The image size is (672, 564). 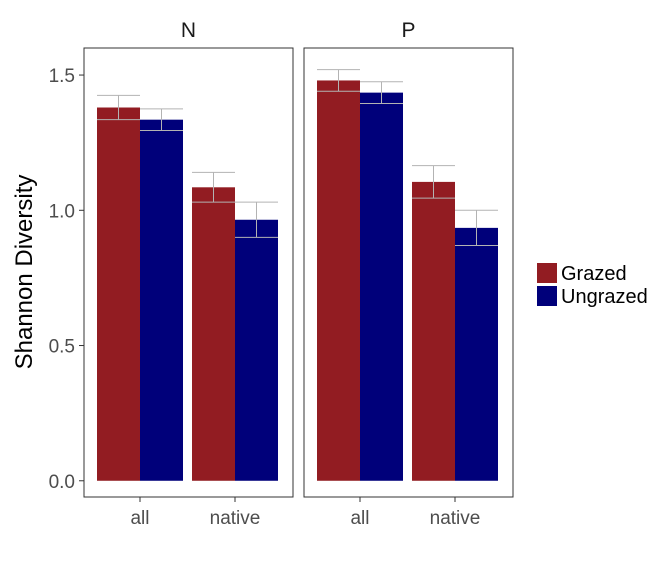 I want to click on facet-strip-label: P, so click(x=408, y=30).